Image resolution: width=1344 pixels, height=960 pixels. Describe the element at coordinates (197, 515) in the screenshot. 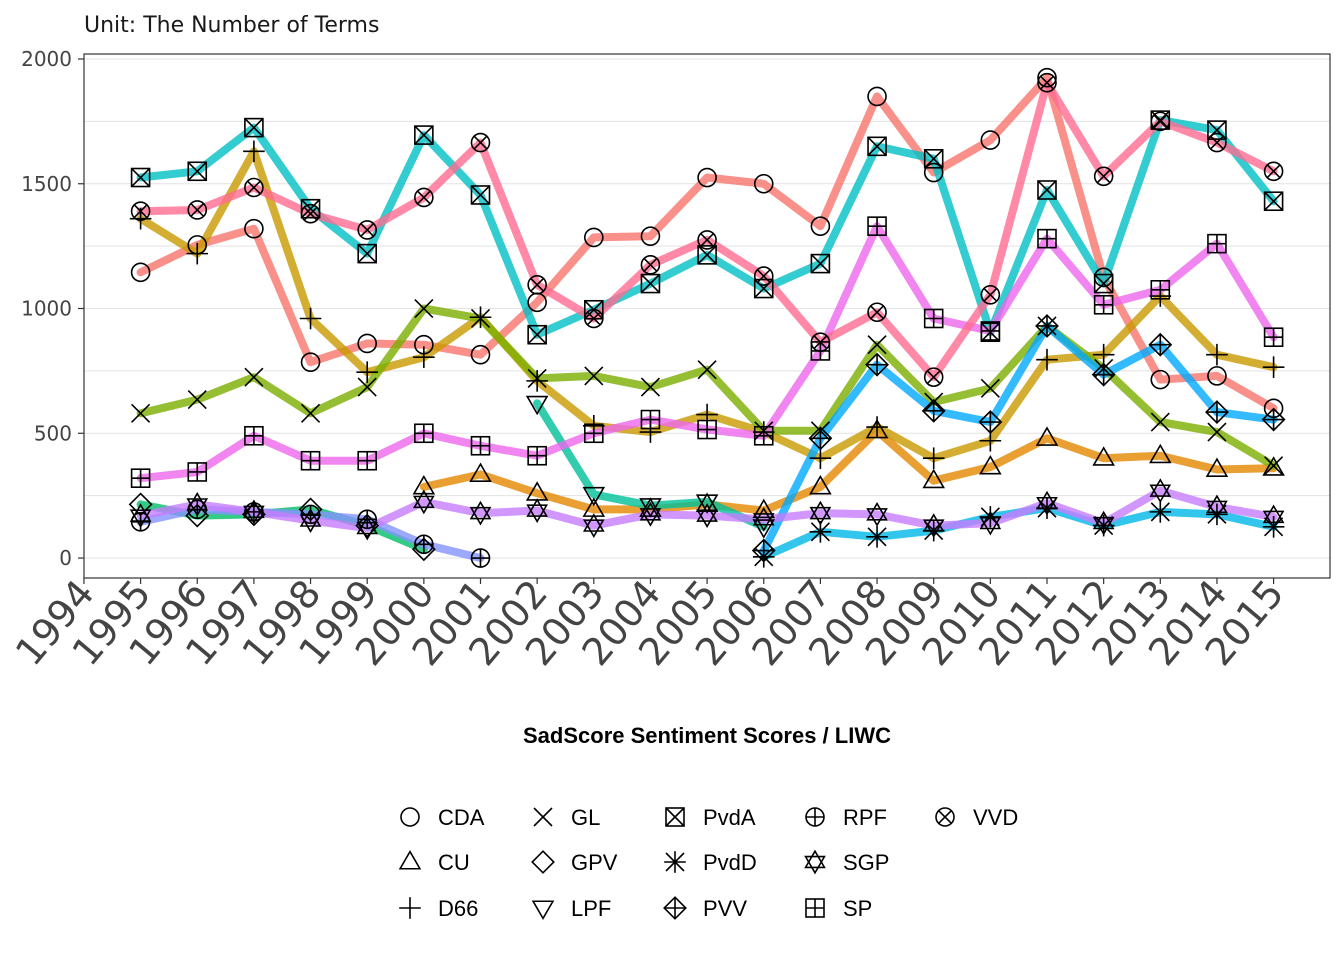

I see `data-point-gpv` at that location.